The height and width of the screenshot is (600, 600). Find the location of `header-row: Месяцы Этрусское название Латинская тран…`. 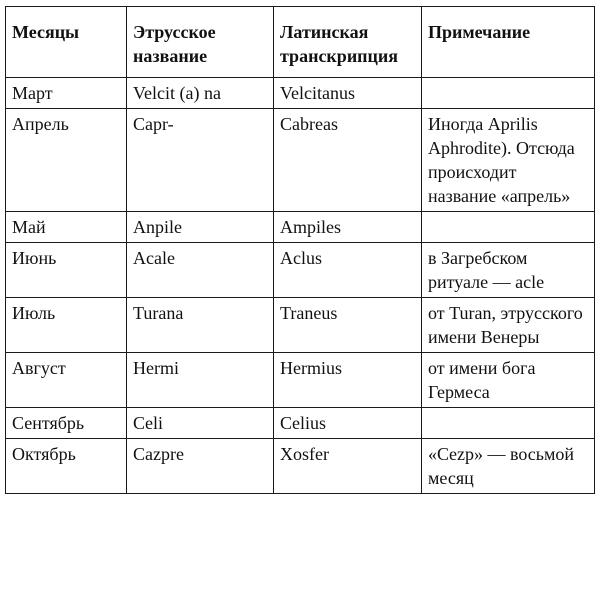

header-row: Месяцы Этрусское название Латинская тран… is located at coordinates (300, 42).